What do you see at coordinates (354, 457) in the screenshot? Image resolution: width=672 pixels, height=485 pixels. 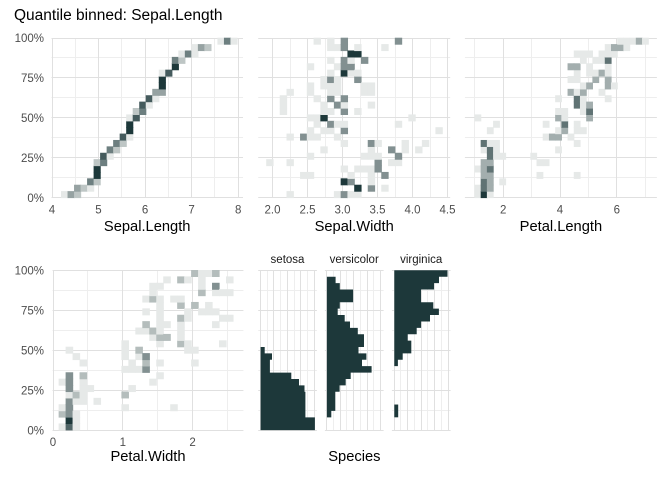 I see `svg-text: Species` at bounding box center [354, 457].